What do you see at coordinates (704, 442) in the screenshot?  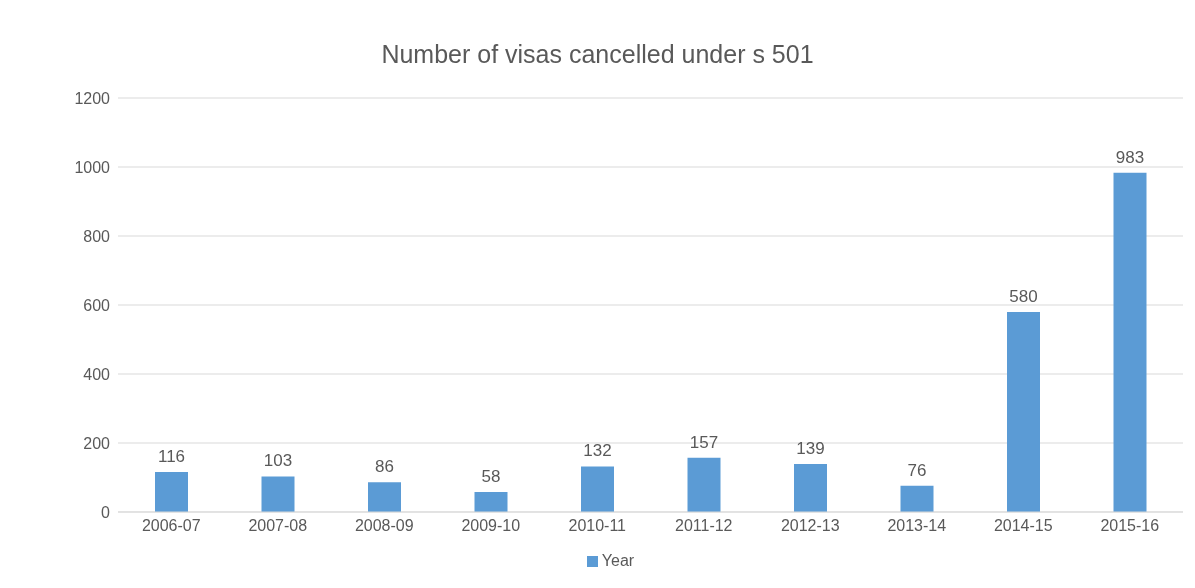 I see `data-label: 157` at bounding box center [704, 442].